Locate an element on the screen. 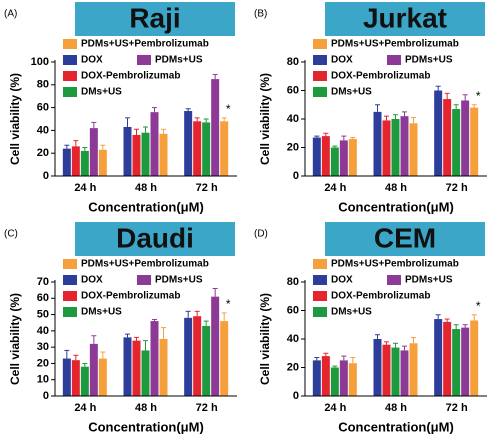 The width and height of the screenshot is (500, 440). legend-label: DMs+US is located at coordinates (101, 92).